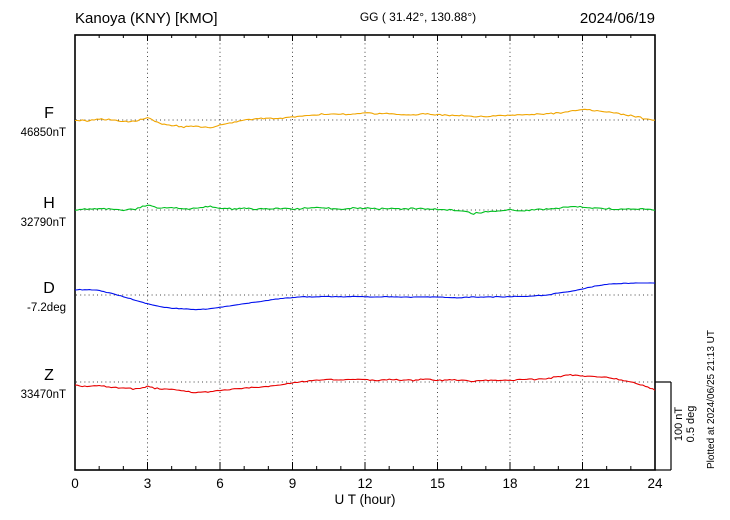 The width and height of the screenshot is (730, 520). I want to click on scale-label-deg: 0.5 deg, so click(691, 424).